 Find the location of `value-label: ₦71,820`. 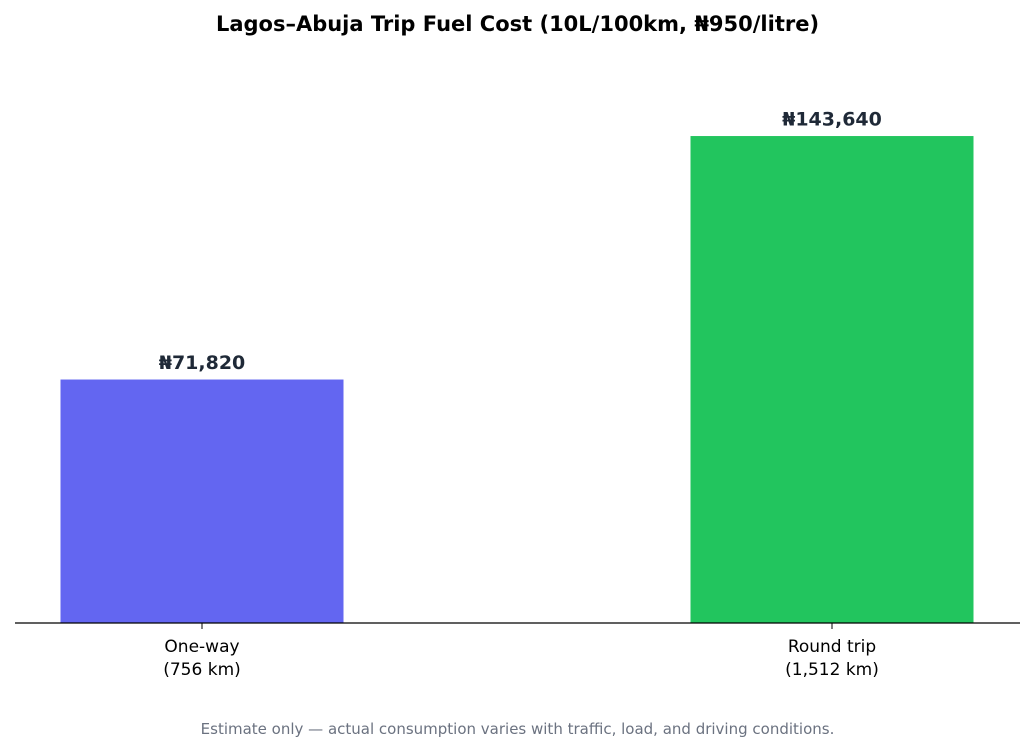

value-label: ₦71,820 is located at coordinates (202, 363).